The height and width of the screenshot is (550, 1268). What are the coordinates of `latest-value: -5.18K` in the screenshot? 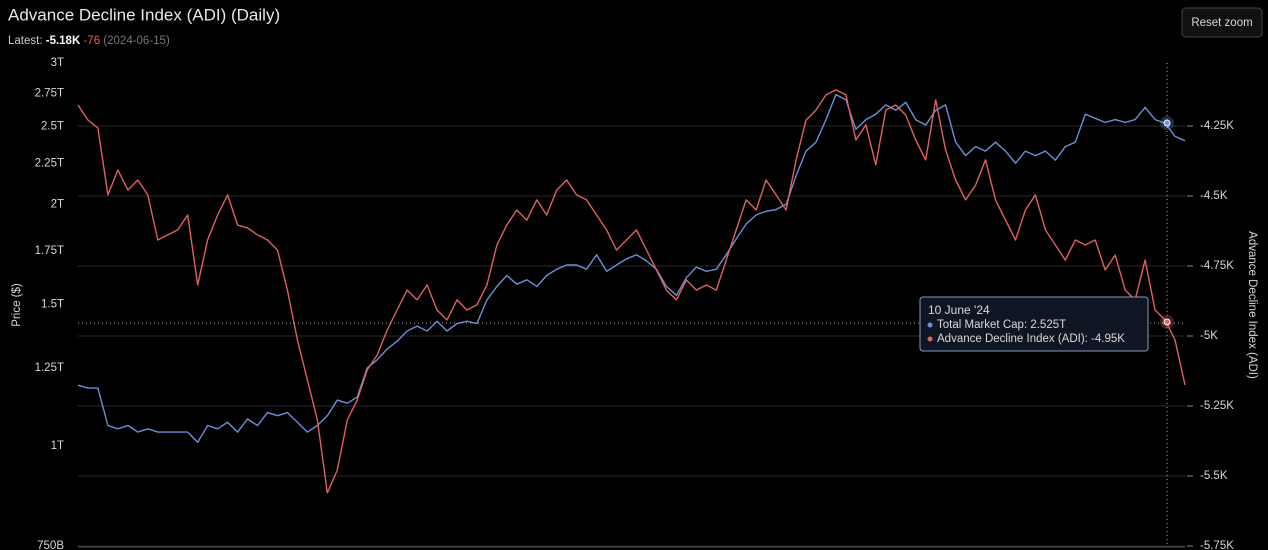 It's located at (63, 41).